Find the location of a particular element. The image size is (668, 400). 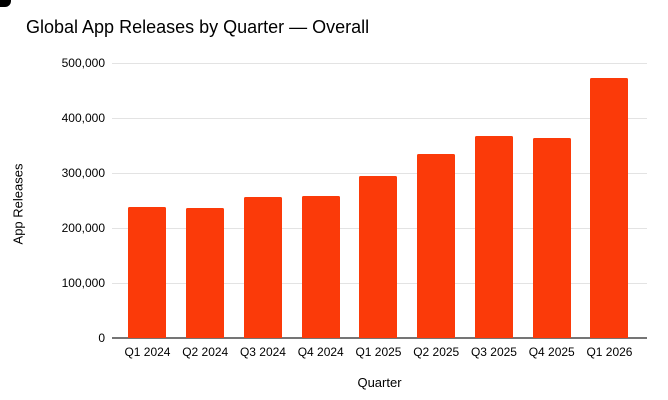

x-tick-label: Q1 2024 is located at coordinates (147, 352).